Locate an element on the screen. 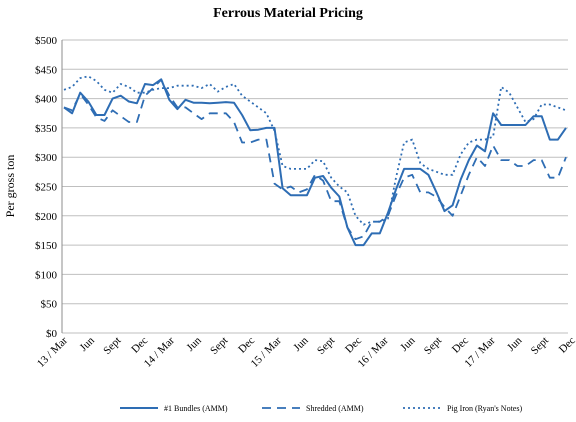 The height and width of the screenshot is (422, 576). y-tick-label: $100 is located at coordinates (46, 275).